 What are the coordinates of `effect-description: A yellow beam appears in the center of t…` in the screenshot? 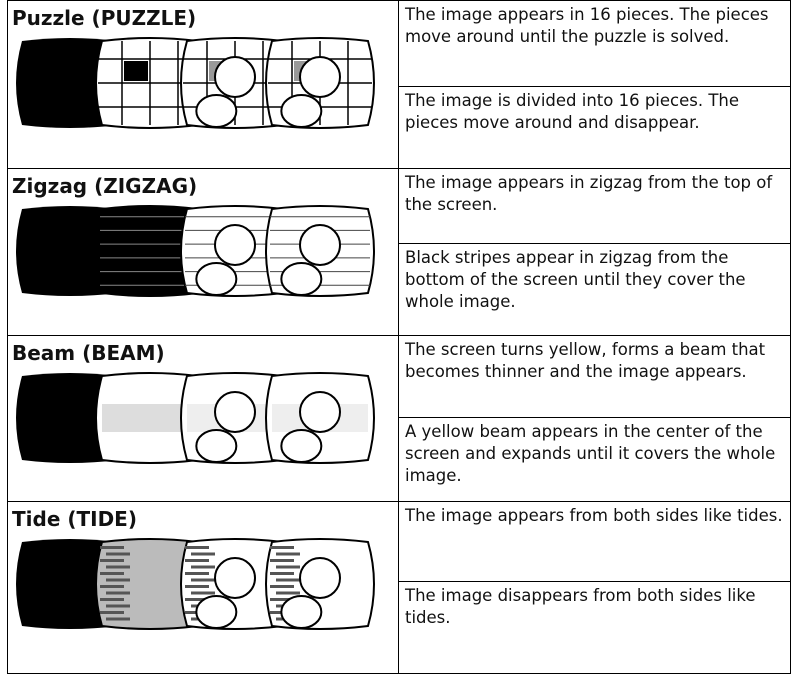 It's located at (594, 459).